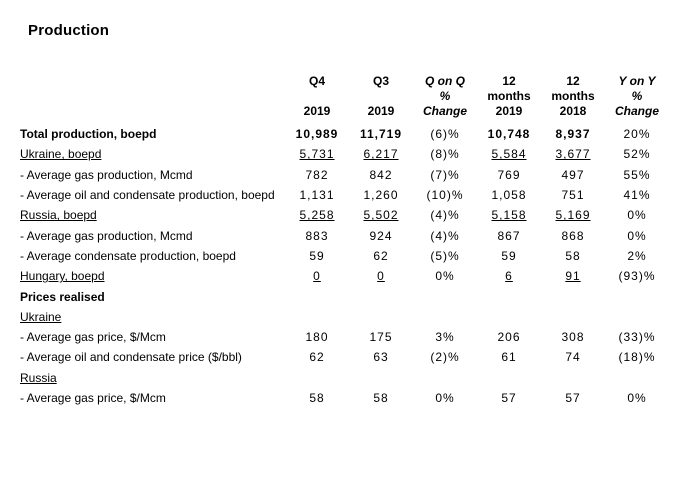 This screenshot has height=492, width=684. I want to click on cell-value: 5,258, so click(317, 215).